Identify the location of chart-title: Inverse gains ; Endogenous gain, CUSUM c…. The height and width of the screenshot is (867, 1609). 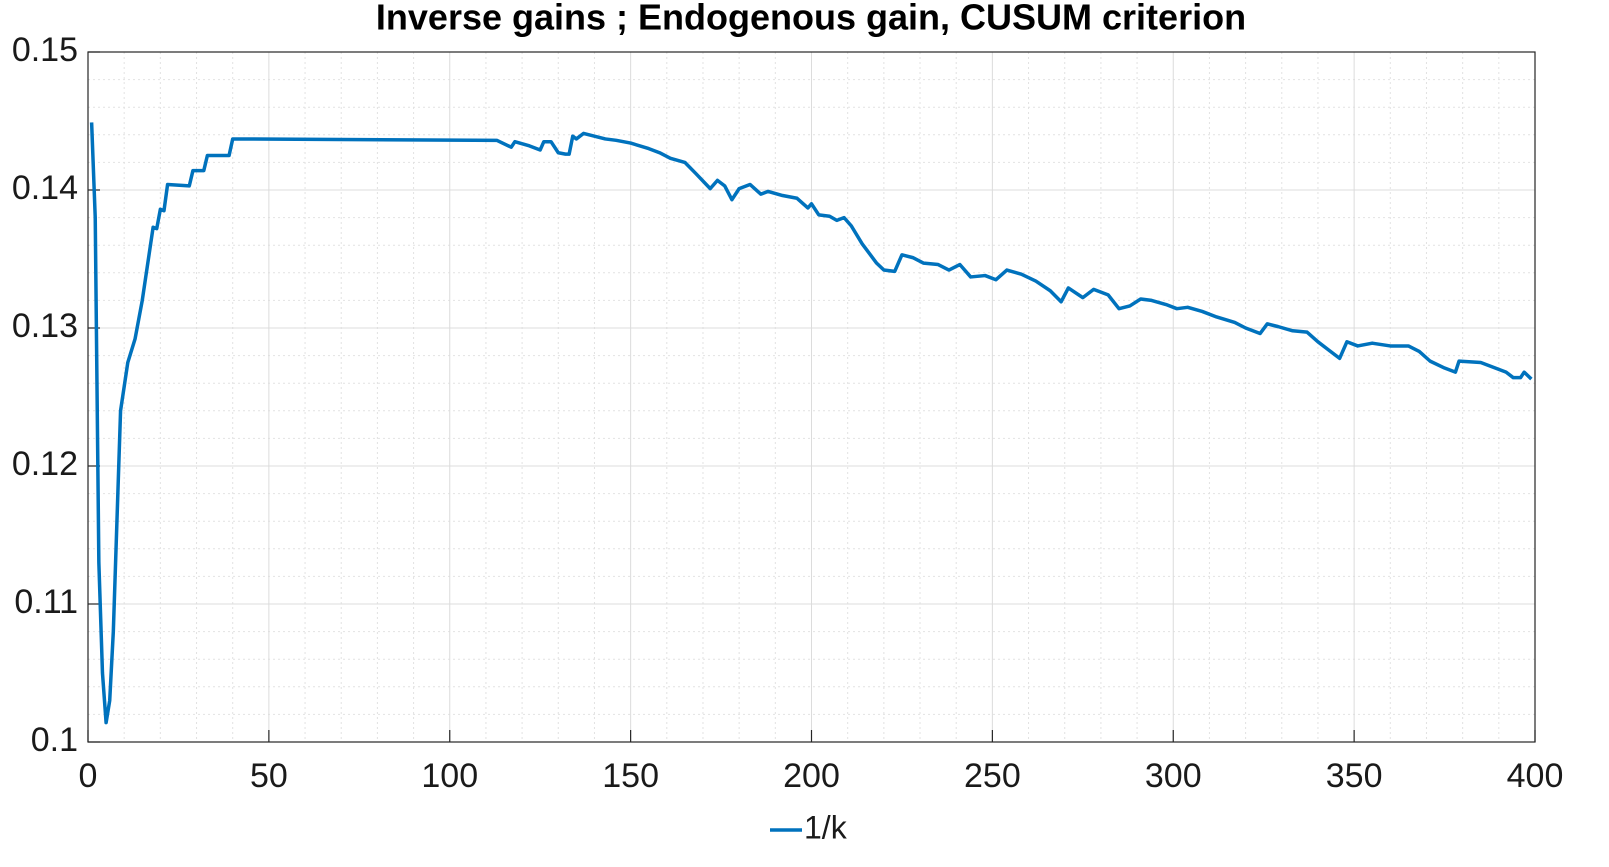
(811, 19).